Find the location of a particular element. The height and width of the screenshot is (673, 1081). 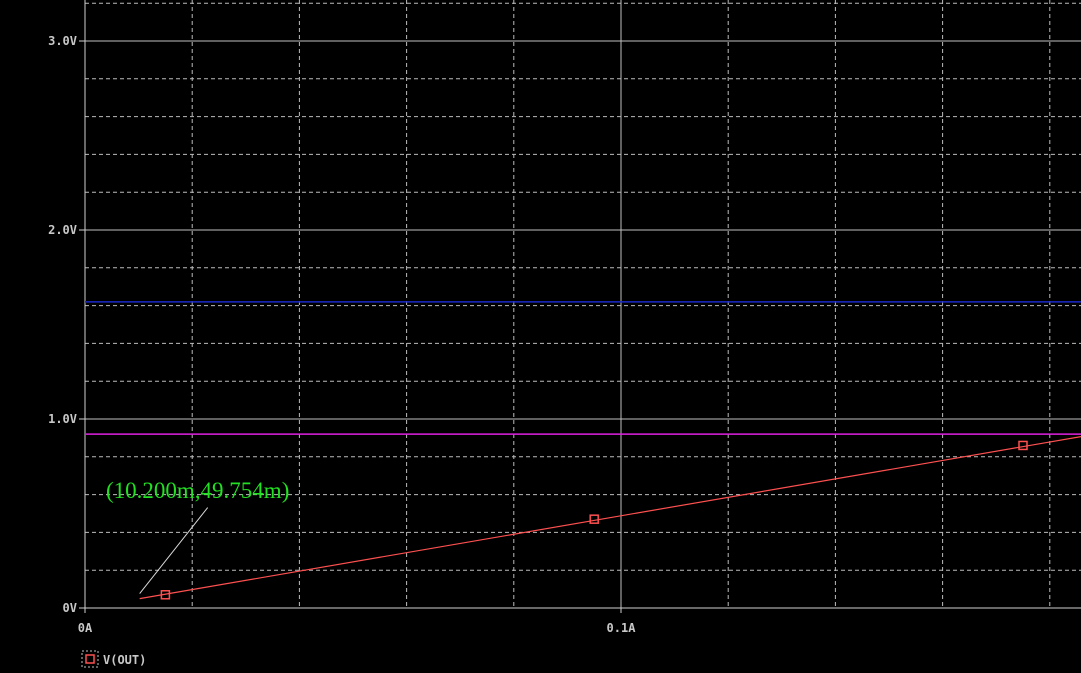

legend-label: V(OUT) is located at coordinates (124, 660).